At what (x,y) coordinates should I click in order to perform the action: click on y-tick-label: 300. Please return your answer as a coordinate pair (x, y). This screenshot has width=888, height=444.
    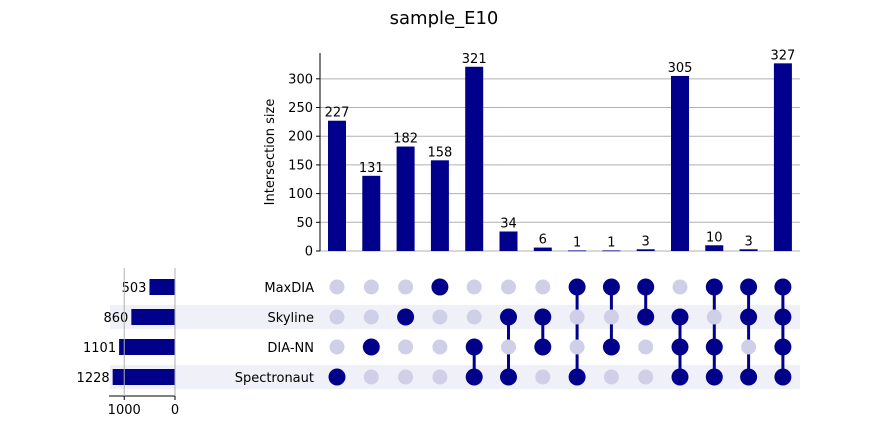
    Looking at the image, I should click on (300, 79).